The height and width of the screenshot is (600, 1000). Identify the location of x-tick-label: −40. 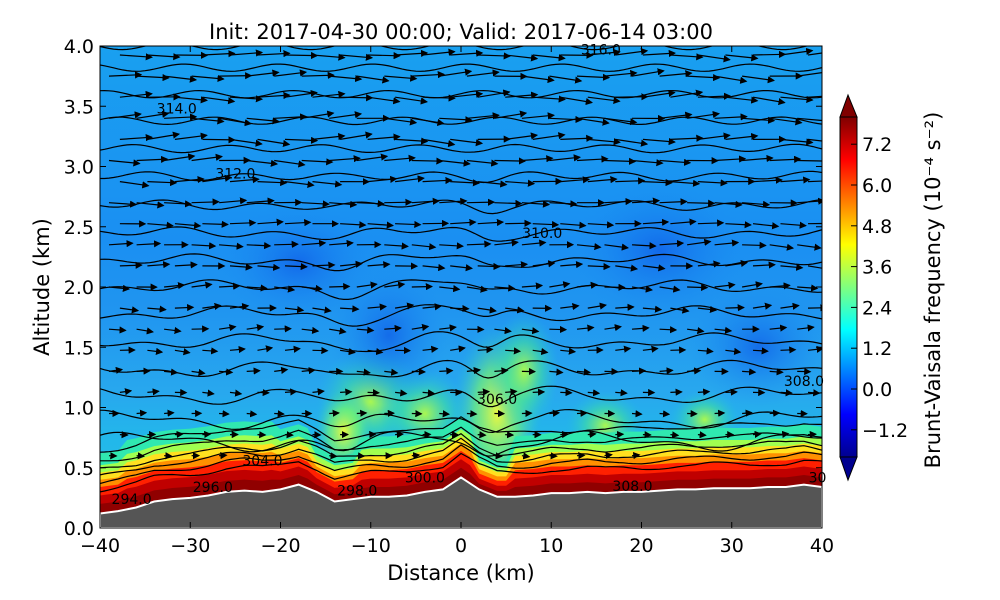
(100, 546).